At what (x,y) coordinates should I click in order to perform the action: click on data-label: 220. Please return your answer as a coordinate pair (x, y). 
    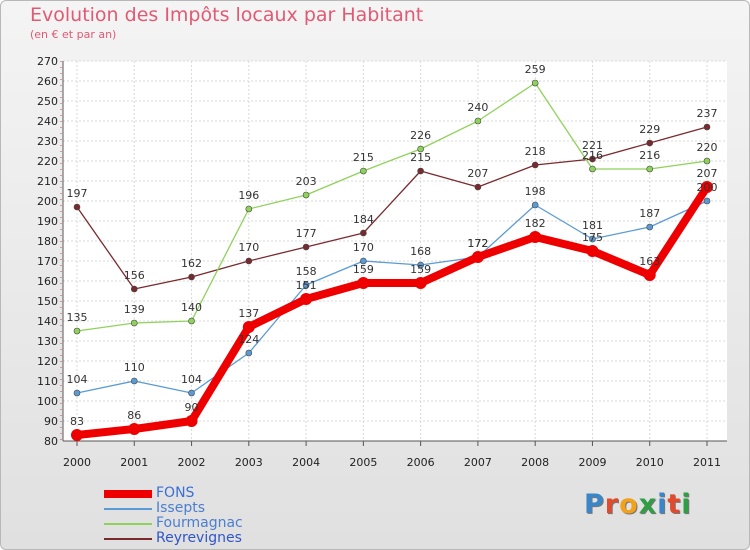
    Looking at the image, I should click on (707, 147).